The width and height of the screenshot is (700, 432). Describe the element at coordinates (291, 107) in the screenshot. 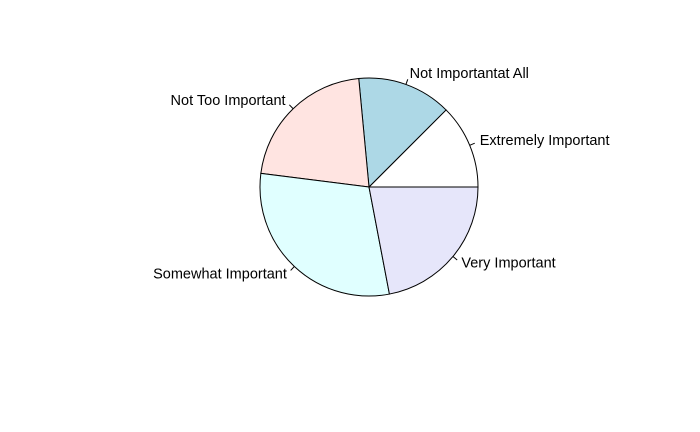

I see `pie-label-line-not-too-important` at that location.